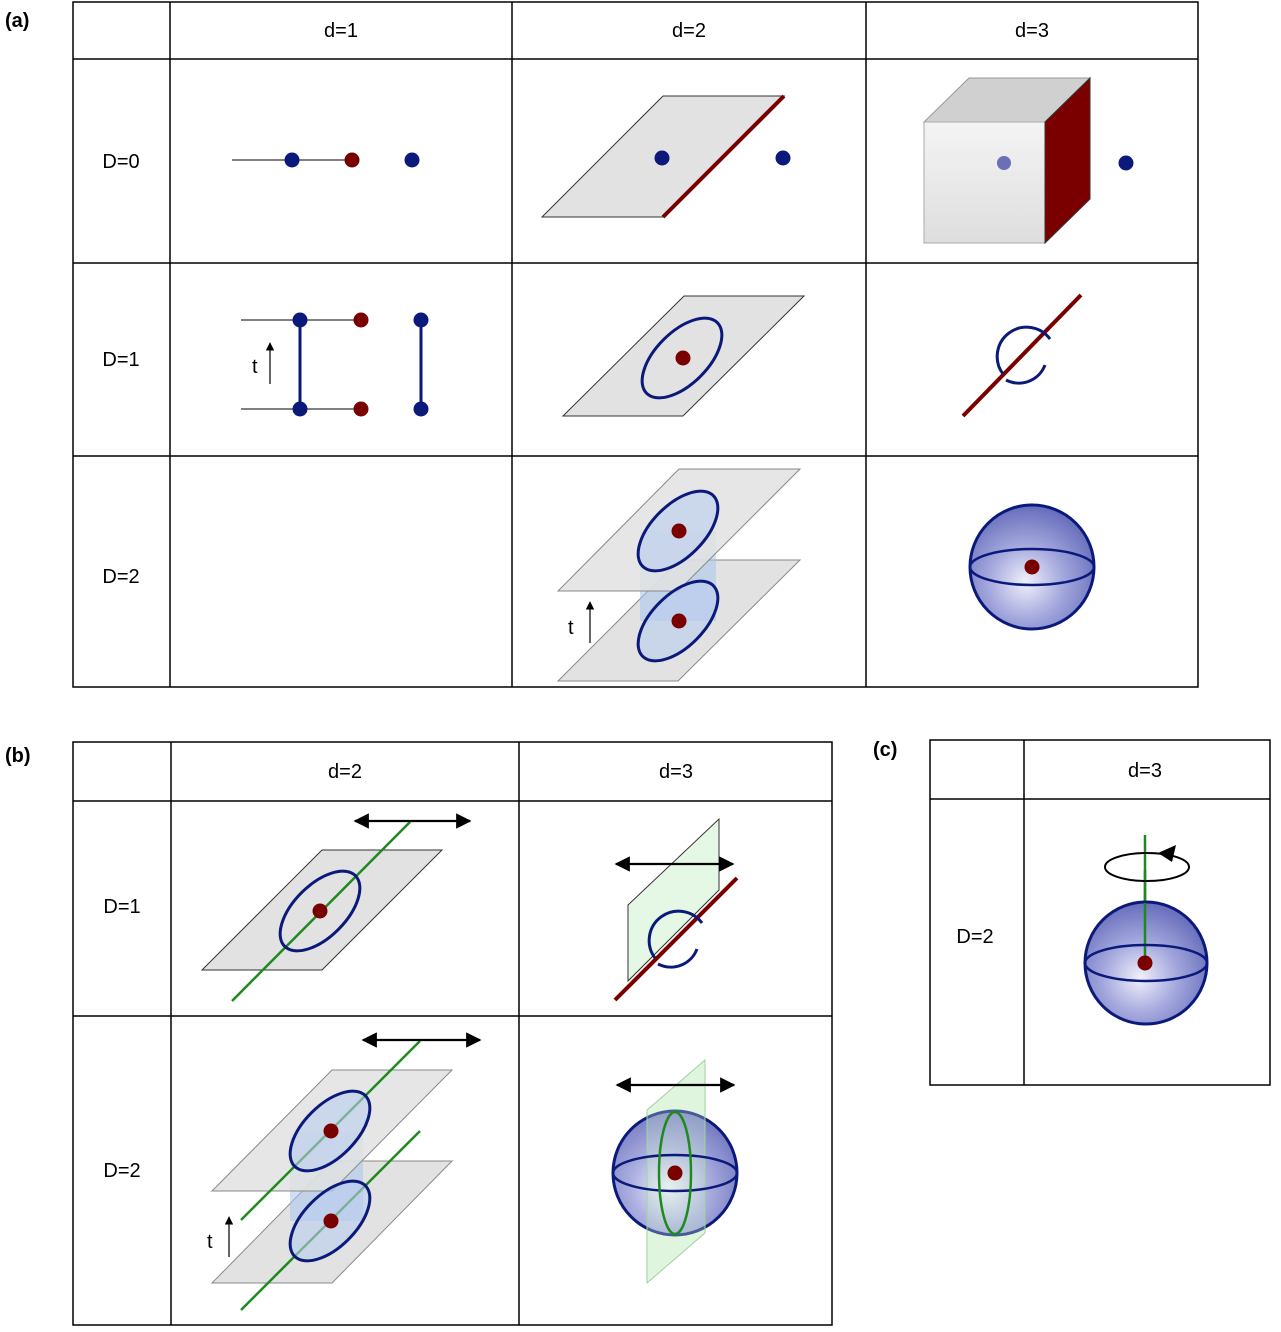  What do you see at coordinates (676, 772) in the screenshot?
I see `panel-b-col-d3: d=3` at bounding box center [676, 772].